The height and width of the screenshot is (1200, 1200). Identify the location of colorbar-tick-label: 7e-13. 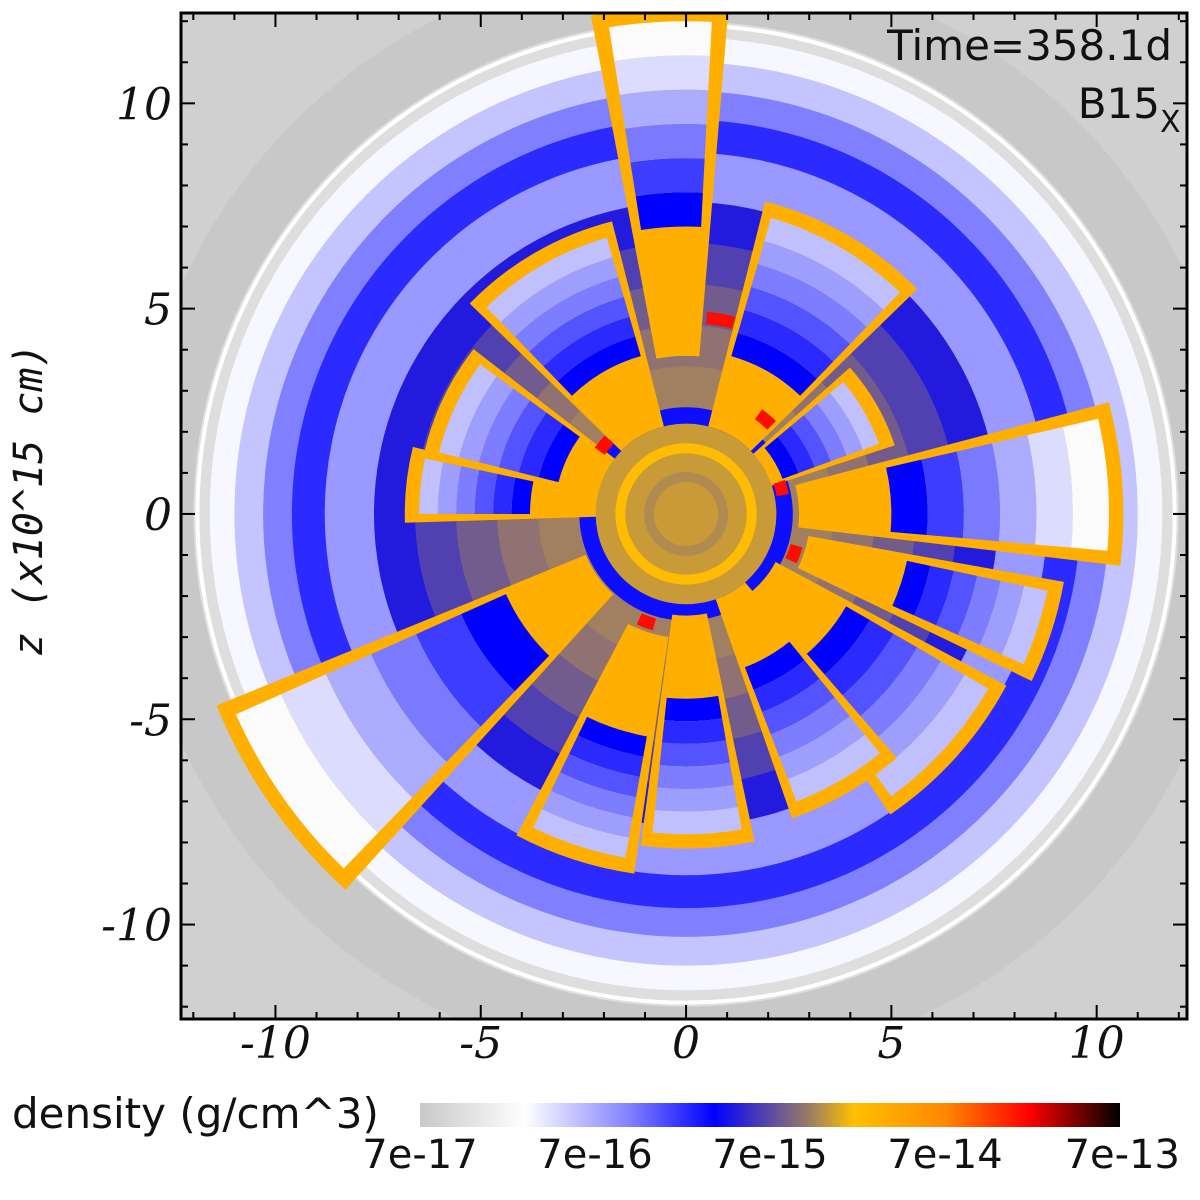
(1122, 1155).